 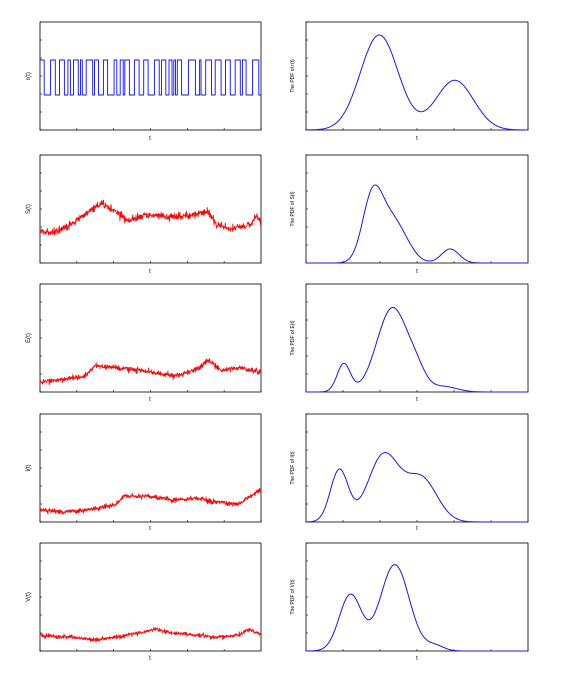 I want to click on left-ylabel: V(t), so click(x=29, y=597).